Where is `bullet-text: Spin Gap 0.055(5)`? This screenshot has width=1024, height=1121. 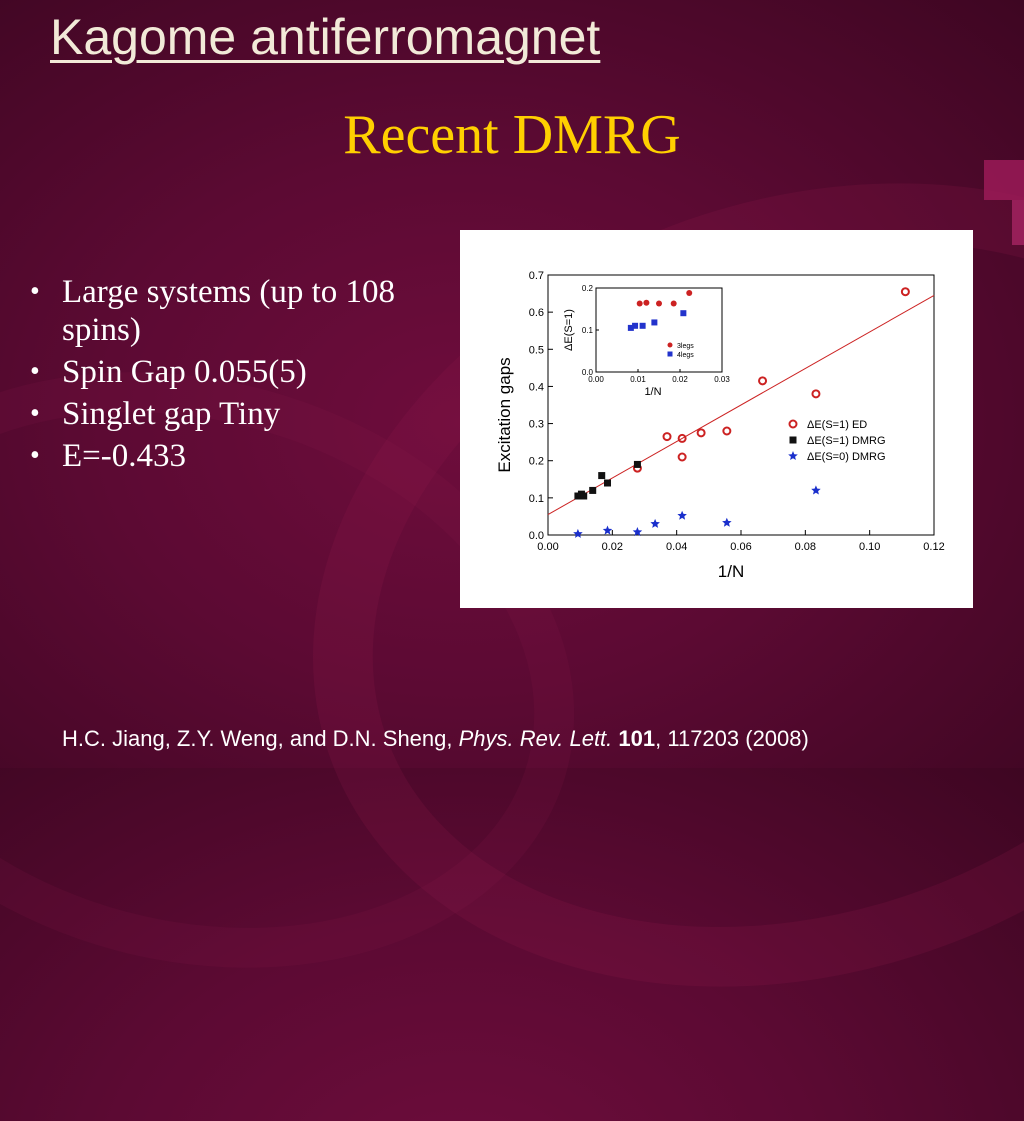
bullet-text: Spin Gap 0.055(5) is located at coordinates (184, 372).